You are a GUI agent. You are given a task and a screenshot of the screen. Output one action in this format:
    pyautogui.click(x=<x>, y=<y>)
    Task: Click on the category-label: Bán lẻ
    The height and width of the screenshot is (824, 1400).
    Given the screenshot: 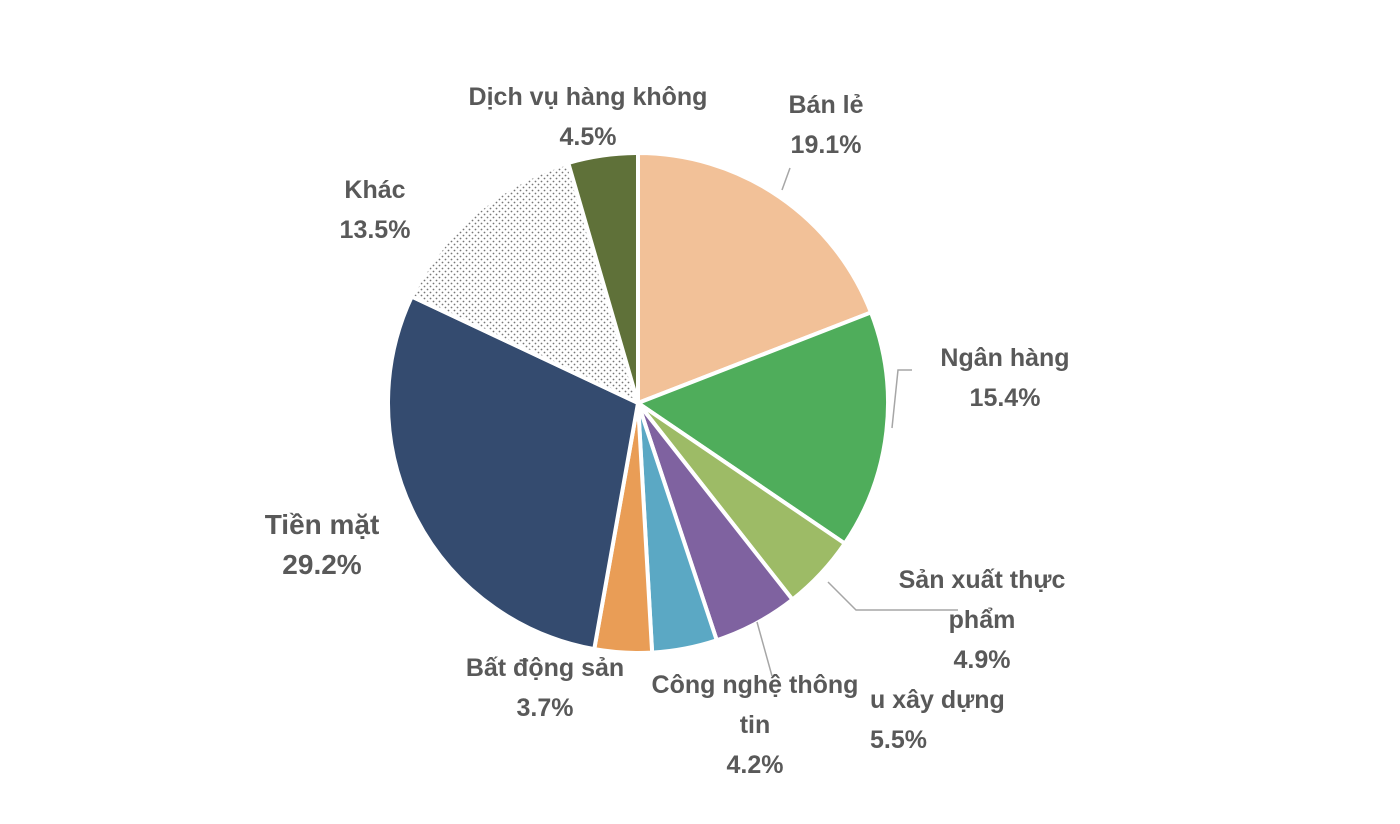 What is the action you would take?
    pyautogui.click(x=826, y=105)
    